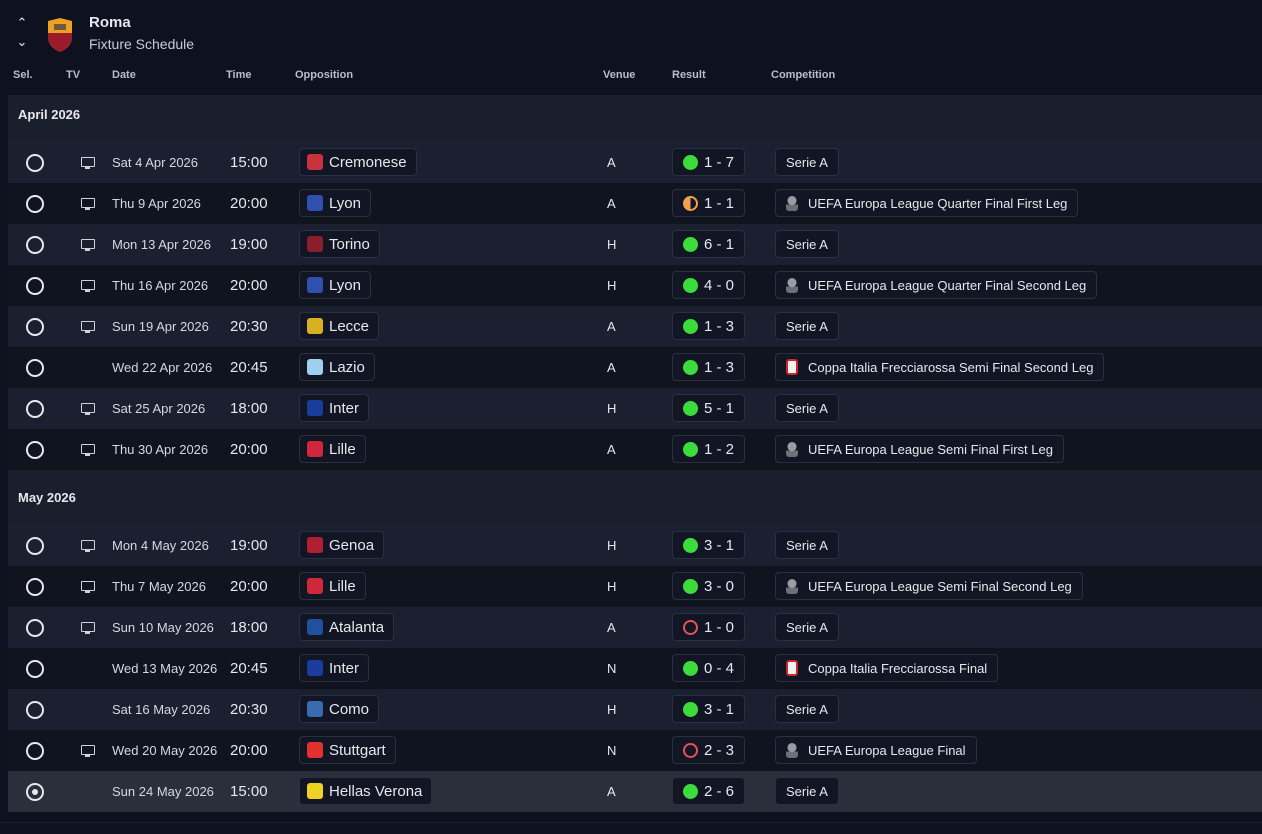  I want to click on score: 3 - 0, so click(719, 586).